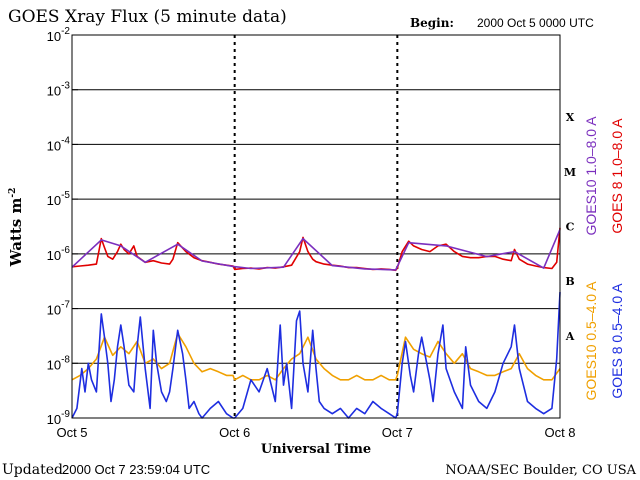 This screenshot has height=480, width=640. What do you see at coordinates (147, 17) in the screenshot?
I see `chart-title: GOES Xray Flux (5 minute data)` at bounding box center [147, 17].